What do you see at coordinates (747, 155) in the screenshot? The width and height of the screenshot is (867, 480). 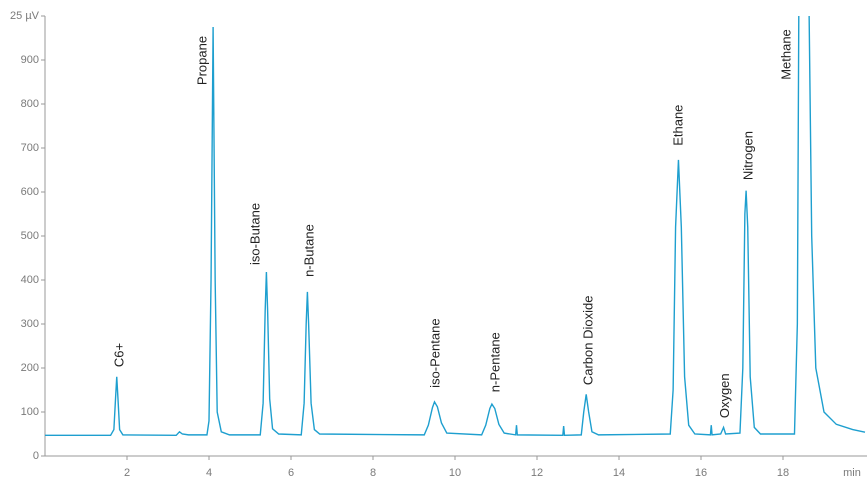 I see `peak-label: Nitrogen` at bounding box center [747, 155].